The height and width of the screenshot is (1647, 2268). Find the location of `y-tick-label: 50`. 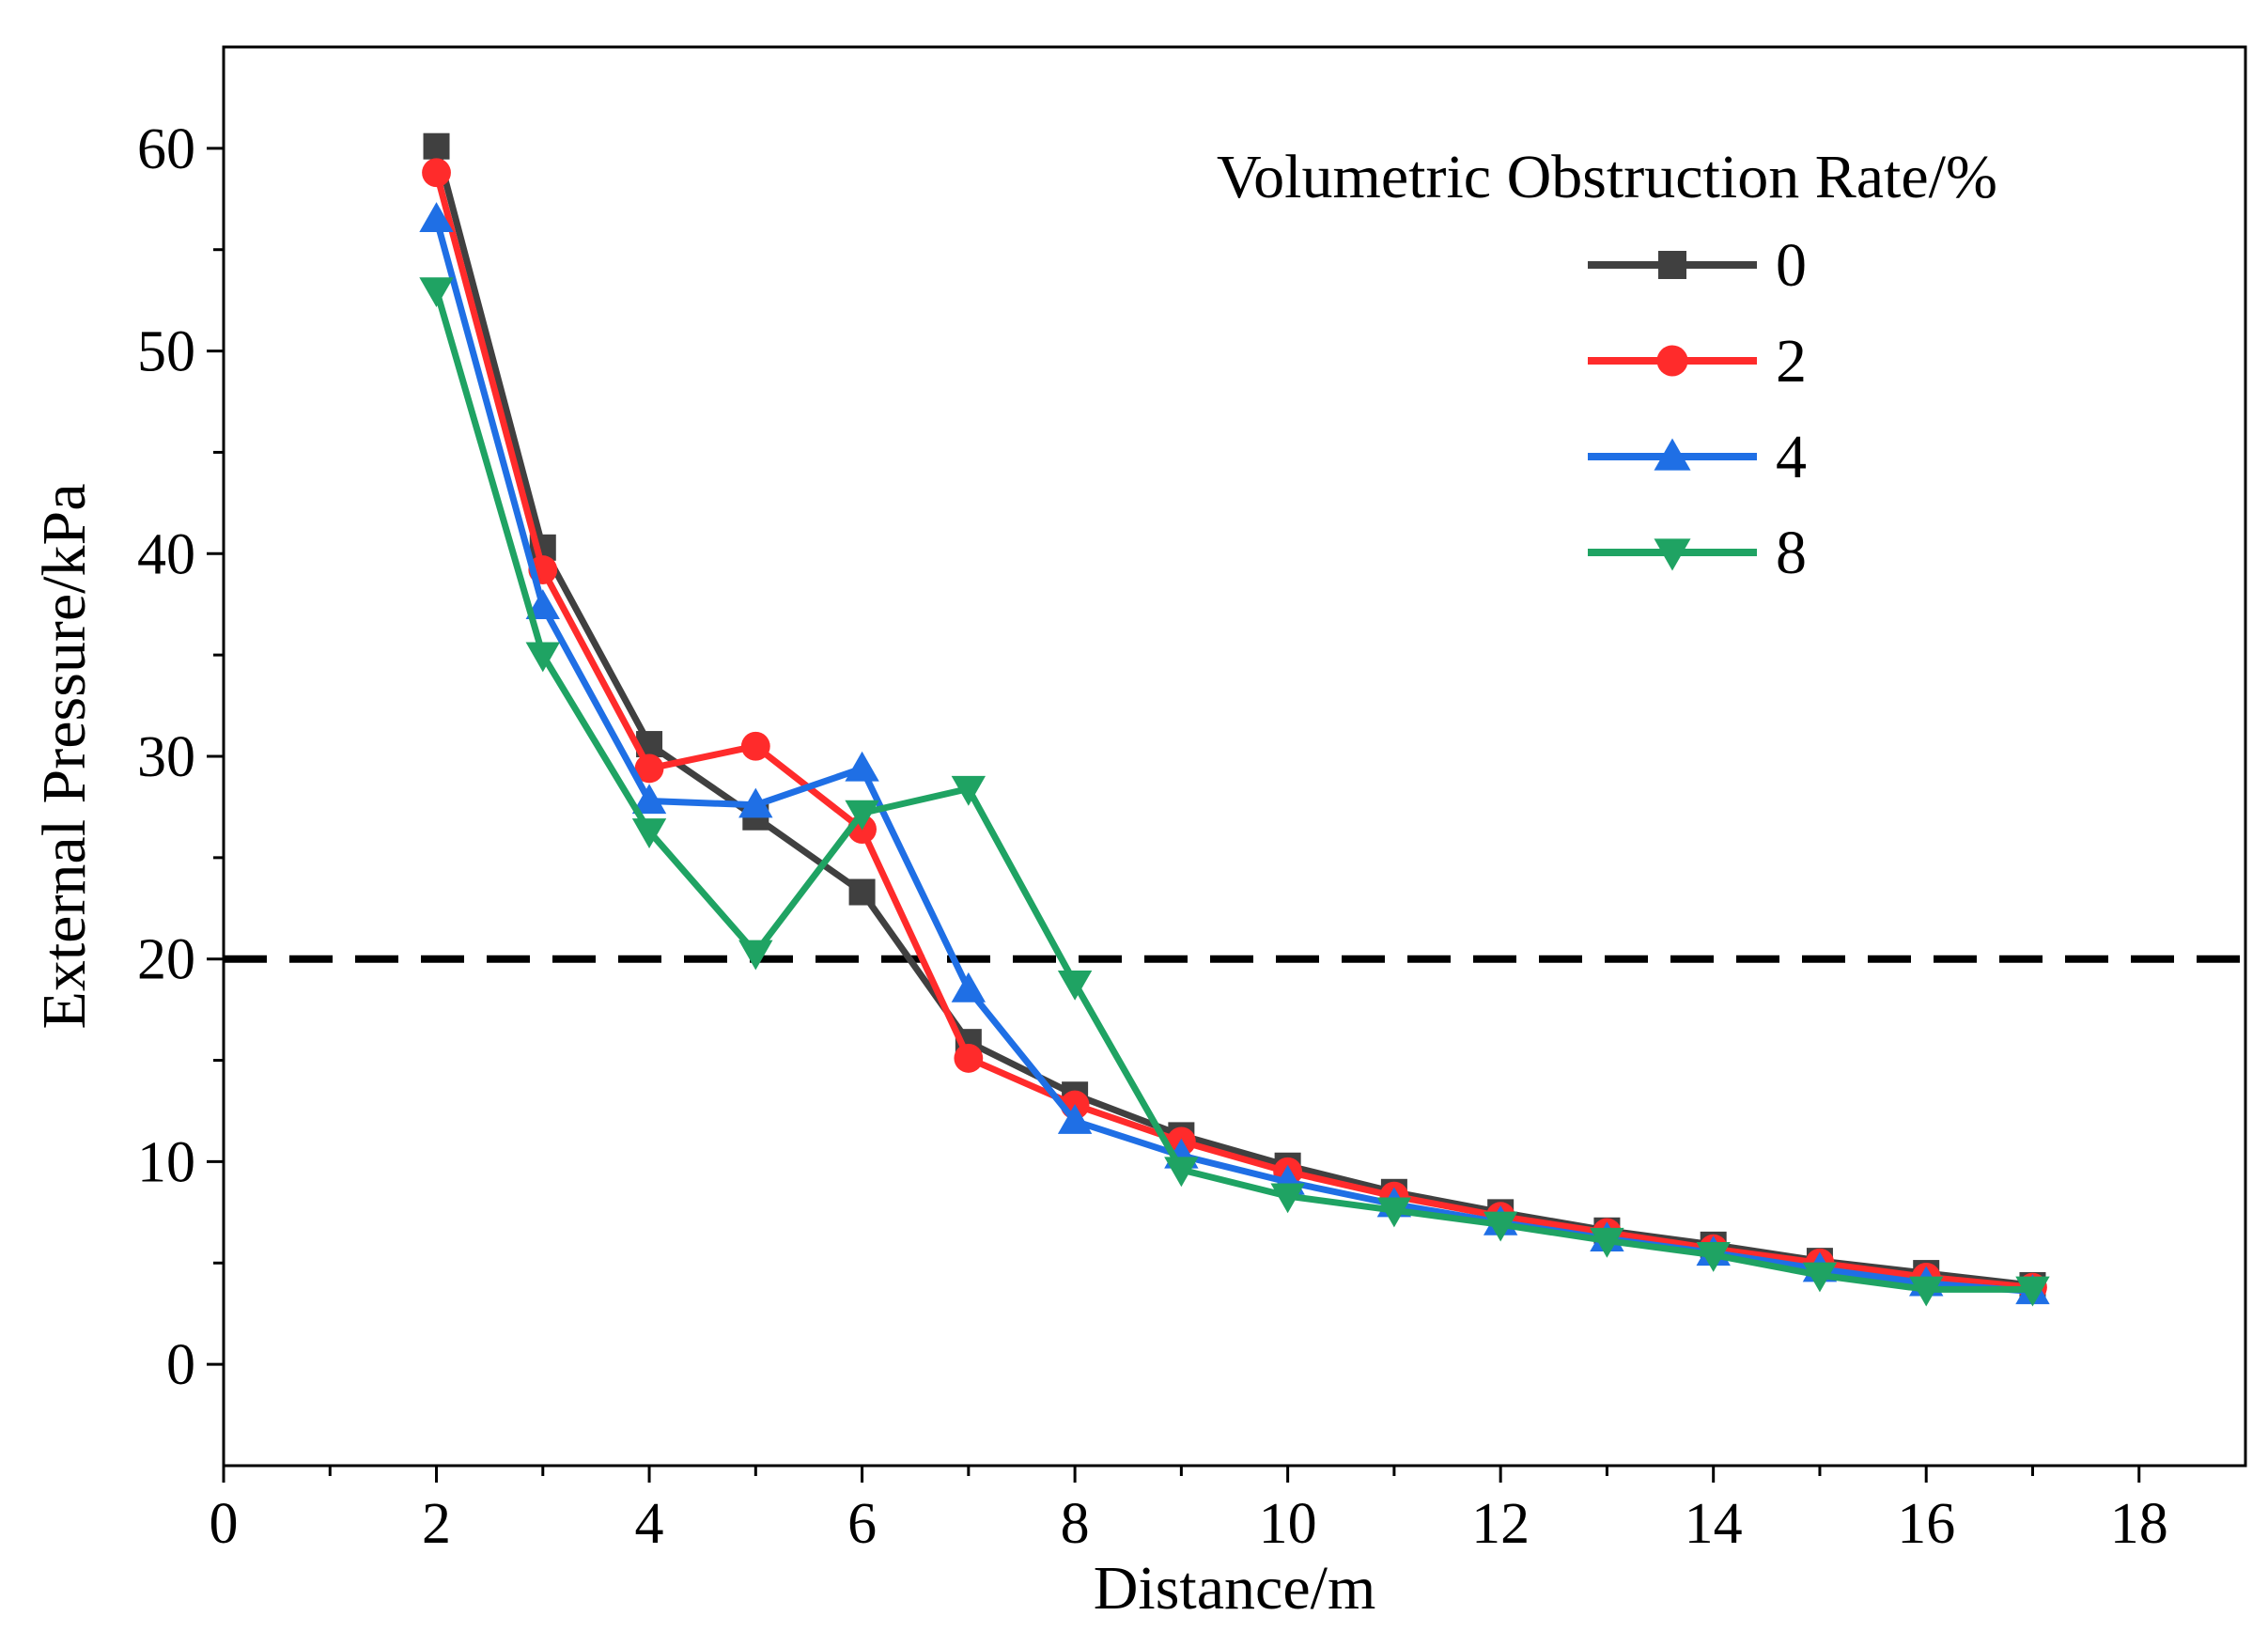

y-tick-label: 50 is located at coordinates (166, 352).